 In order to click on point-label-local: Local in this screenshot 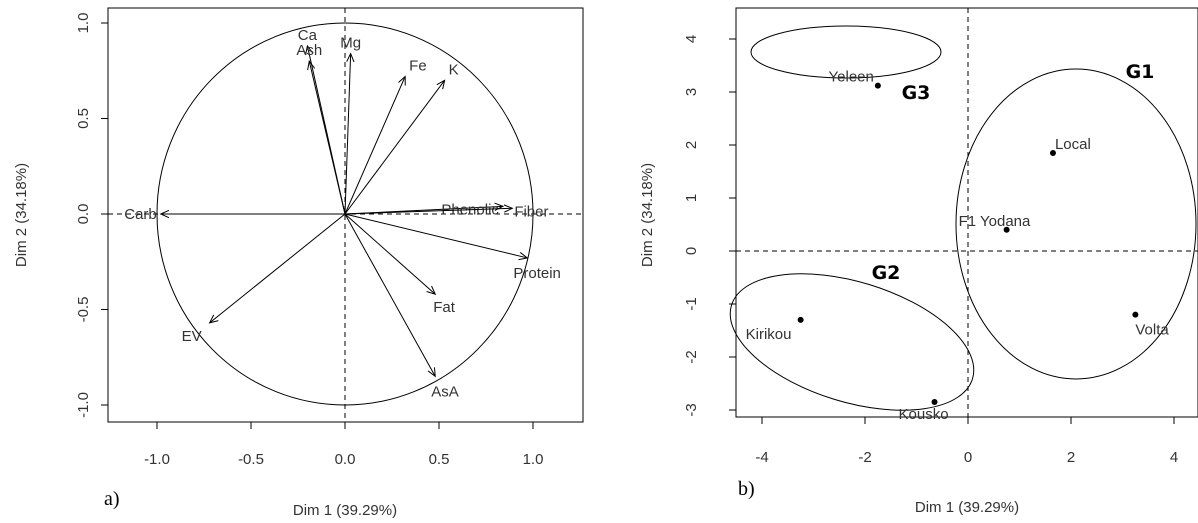, I will do `click(1073, 144)`.